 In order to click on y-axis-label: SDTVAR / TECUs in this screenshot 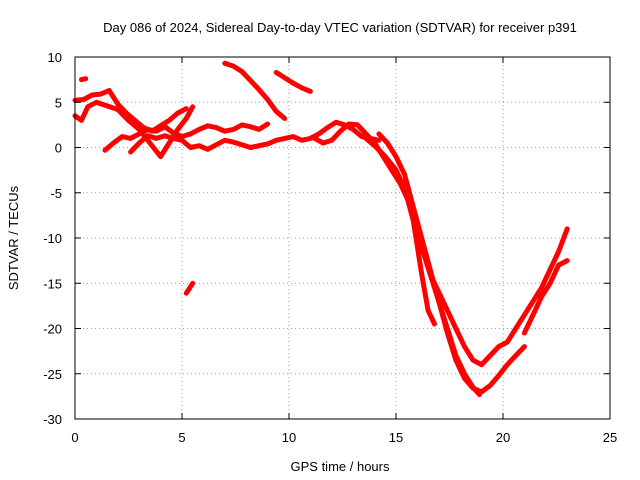, I will do `click(13, 237)`.